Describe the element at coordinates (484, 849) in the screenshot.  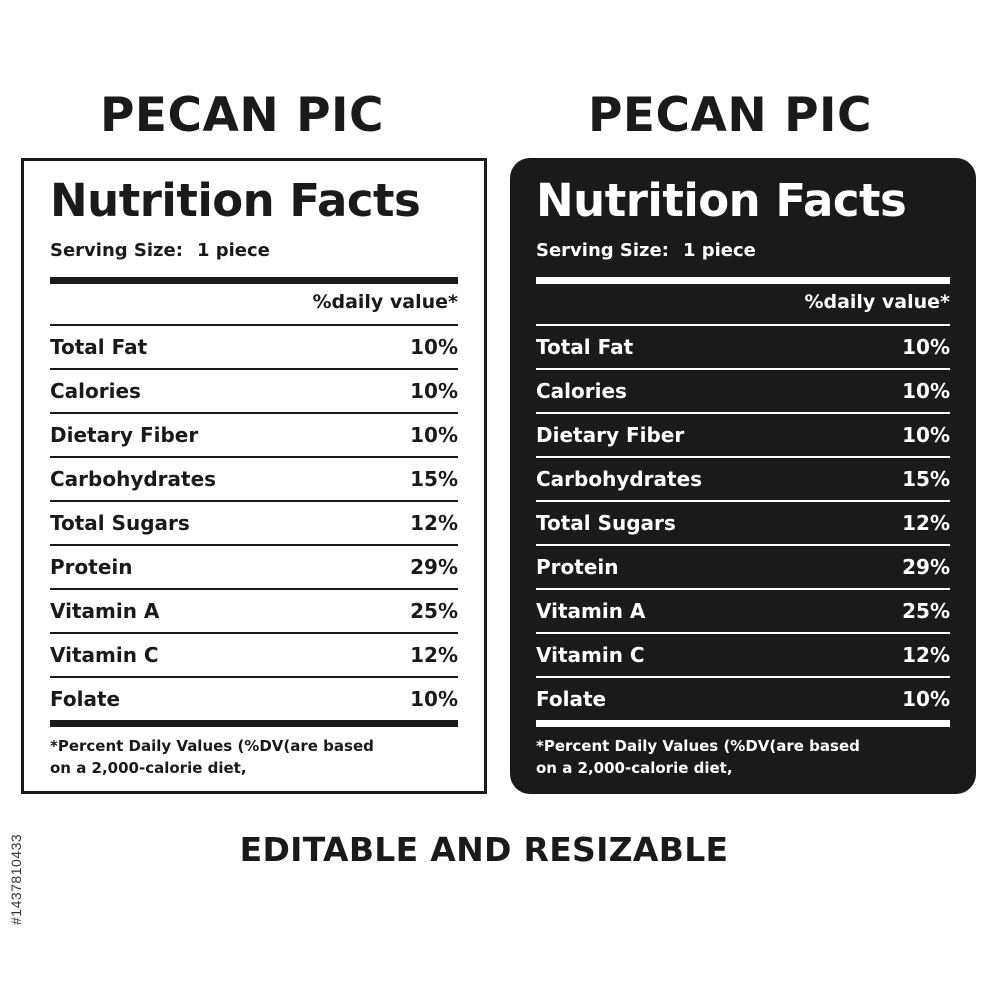
I see `editable-caption: EDITABLE AND RESIZABLE` at that location.